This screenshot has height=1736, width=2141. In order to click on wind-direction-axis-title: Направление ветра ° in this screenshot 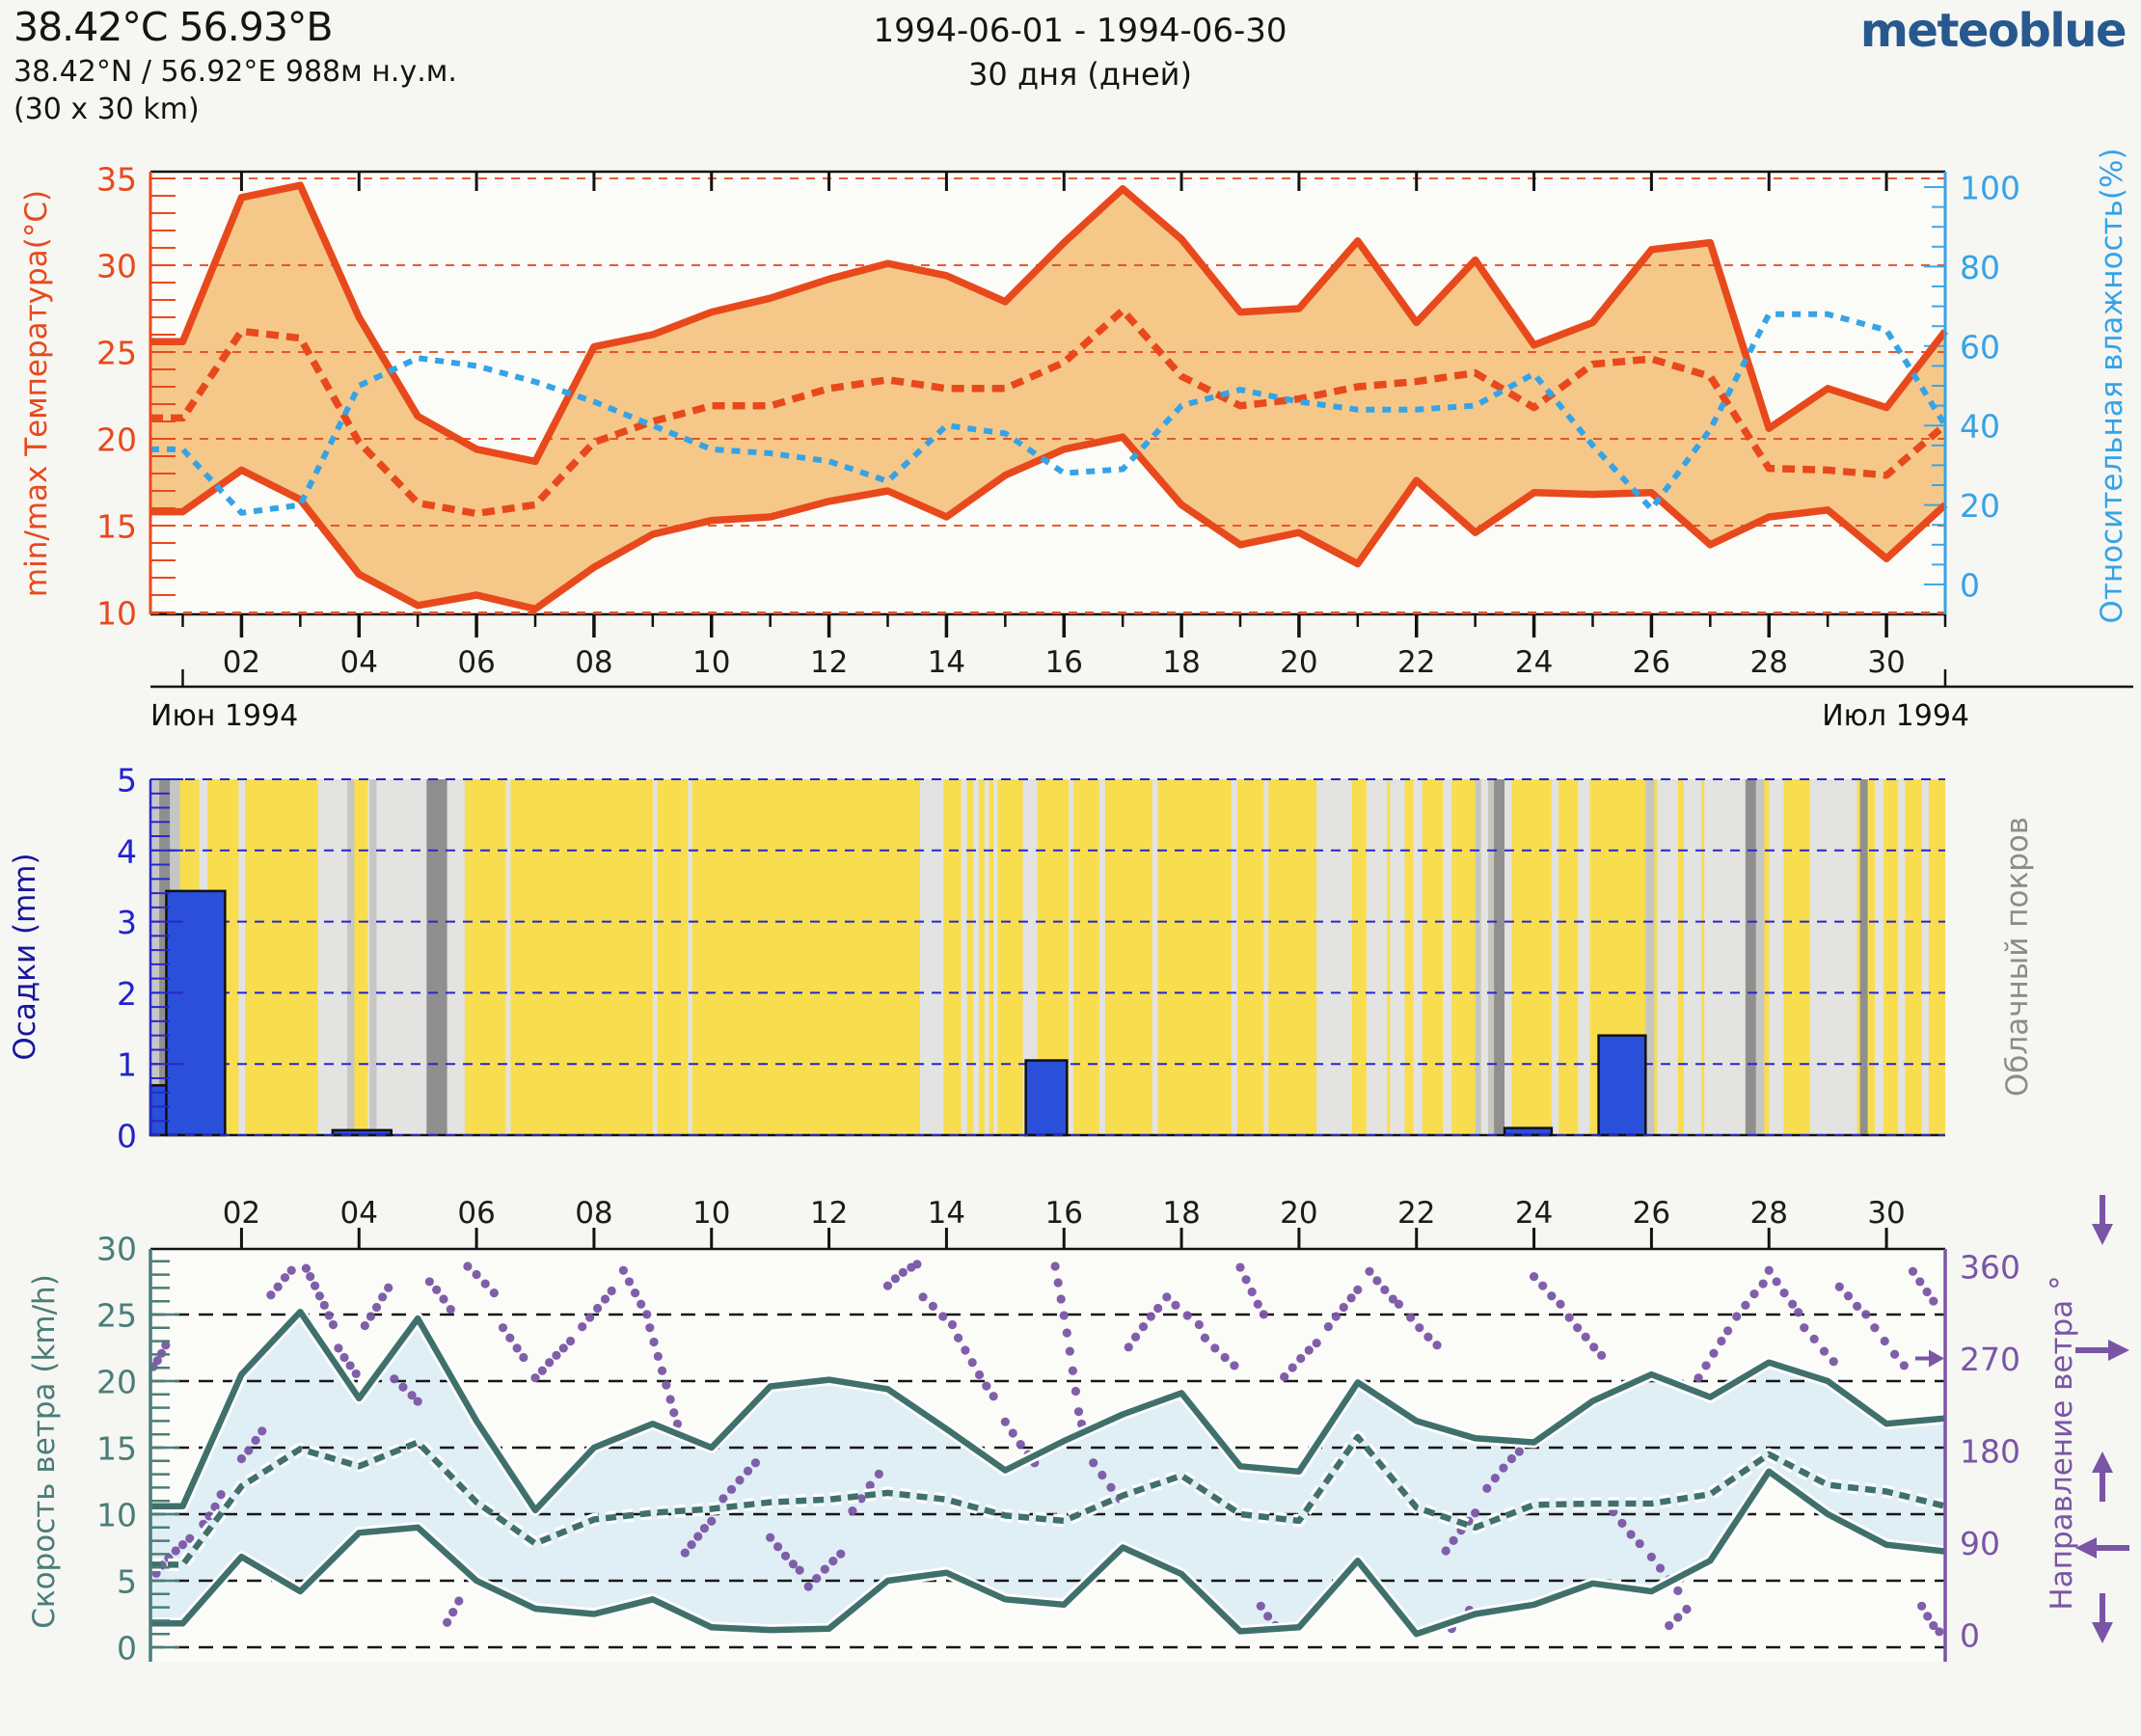, I will do `click(2062, 1443)`.